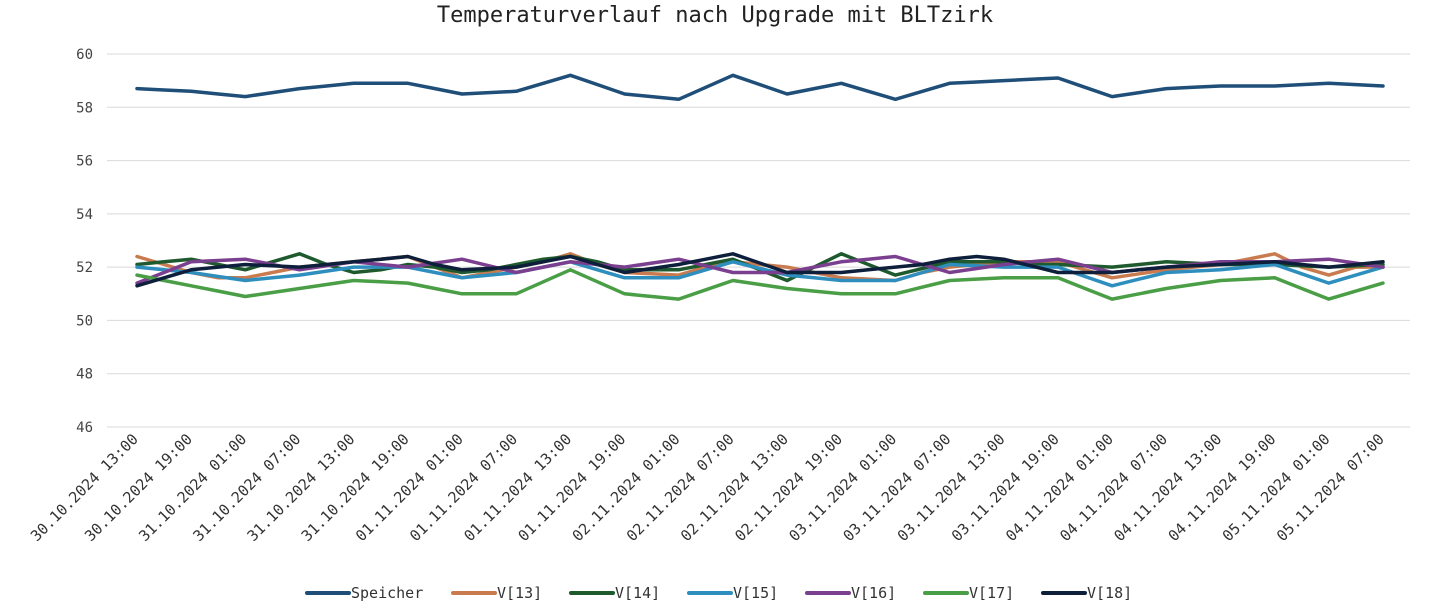 This screenshot has height=609, width=1430. Describe the element at coordinates (1330, 487) in the screenshot. I see `x-tick-label: 05.11.2024 07:00` at that location.